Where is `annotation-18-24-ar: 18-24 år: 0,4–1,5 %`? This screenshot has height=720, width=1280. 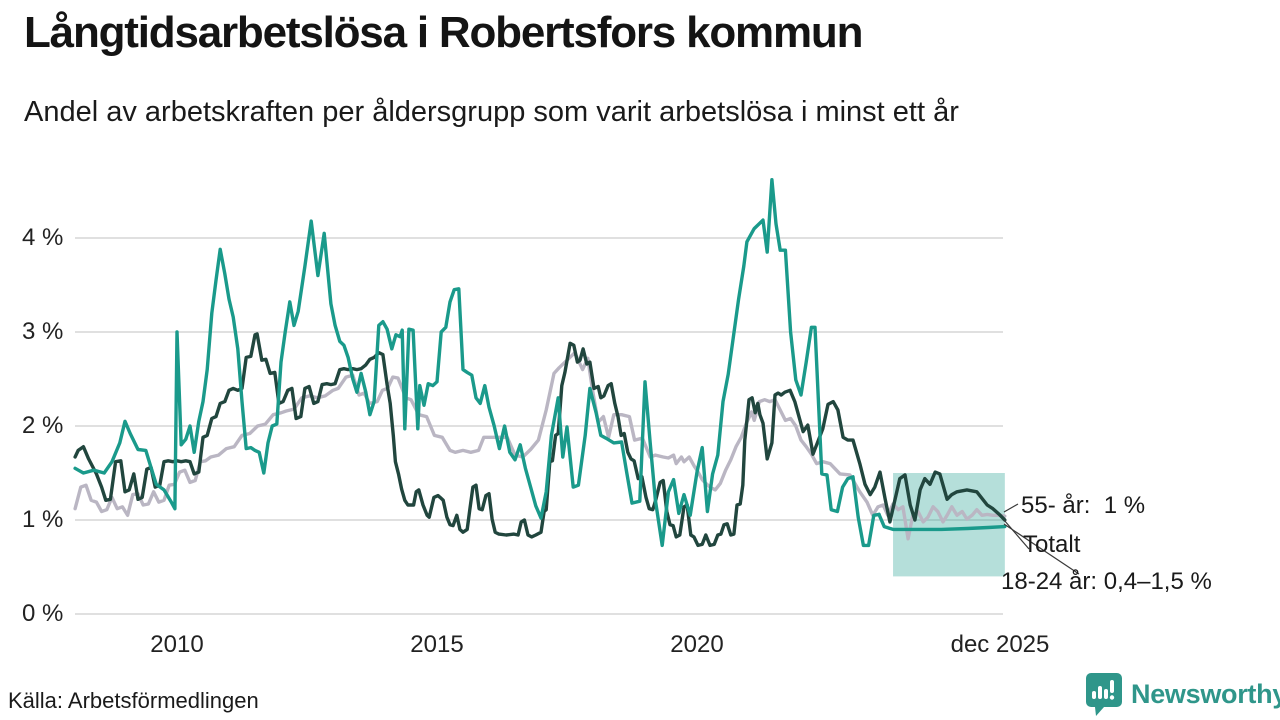 annotation-18-24-ar: 18-24 år: 0,4–1,5 % is located at coordinates (1106, 581).